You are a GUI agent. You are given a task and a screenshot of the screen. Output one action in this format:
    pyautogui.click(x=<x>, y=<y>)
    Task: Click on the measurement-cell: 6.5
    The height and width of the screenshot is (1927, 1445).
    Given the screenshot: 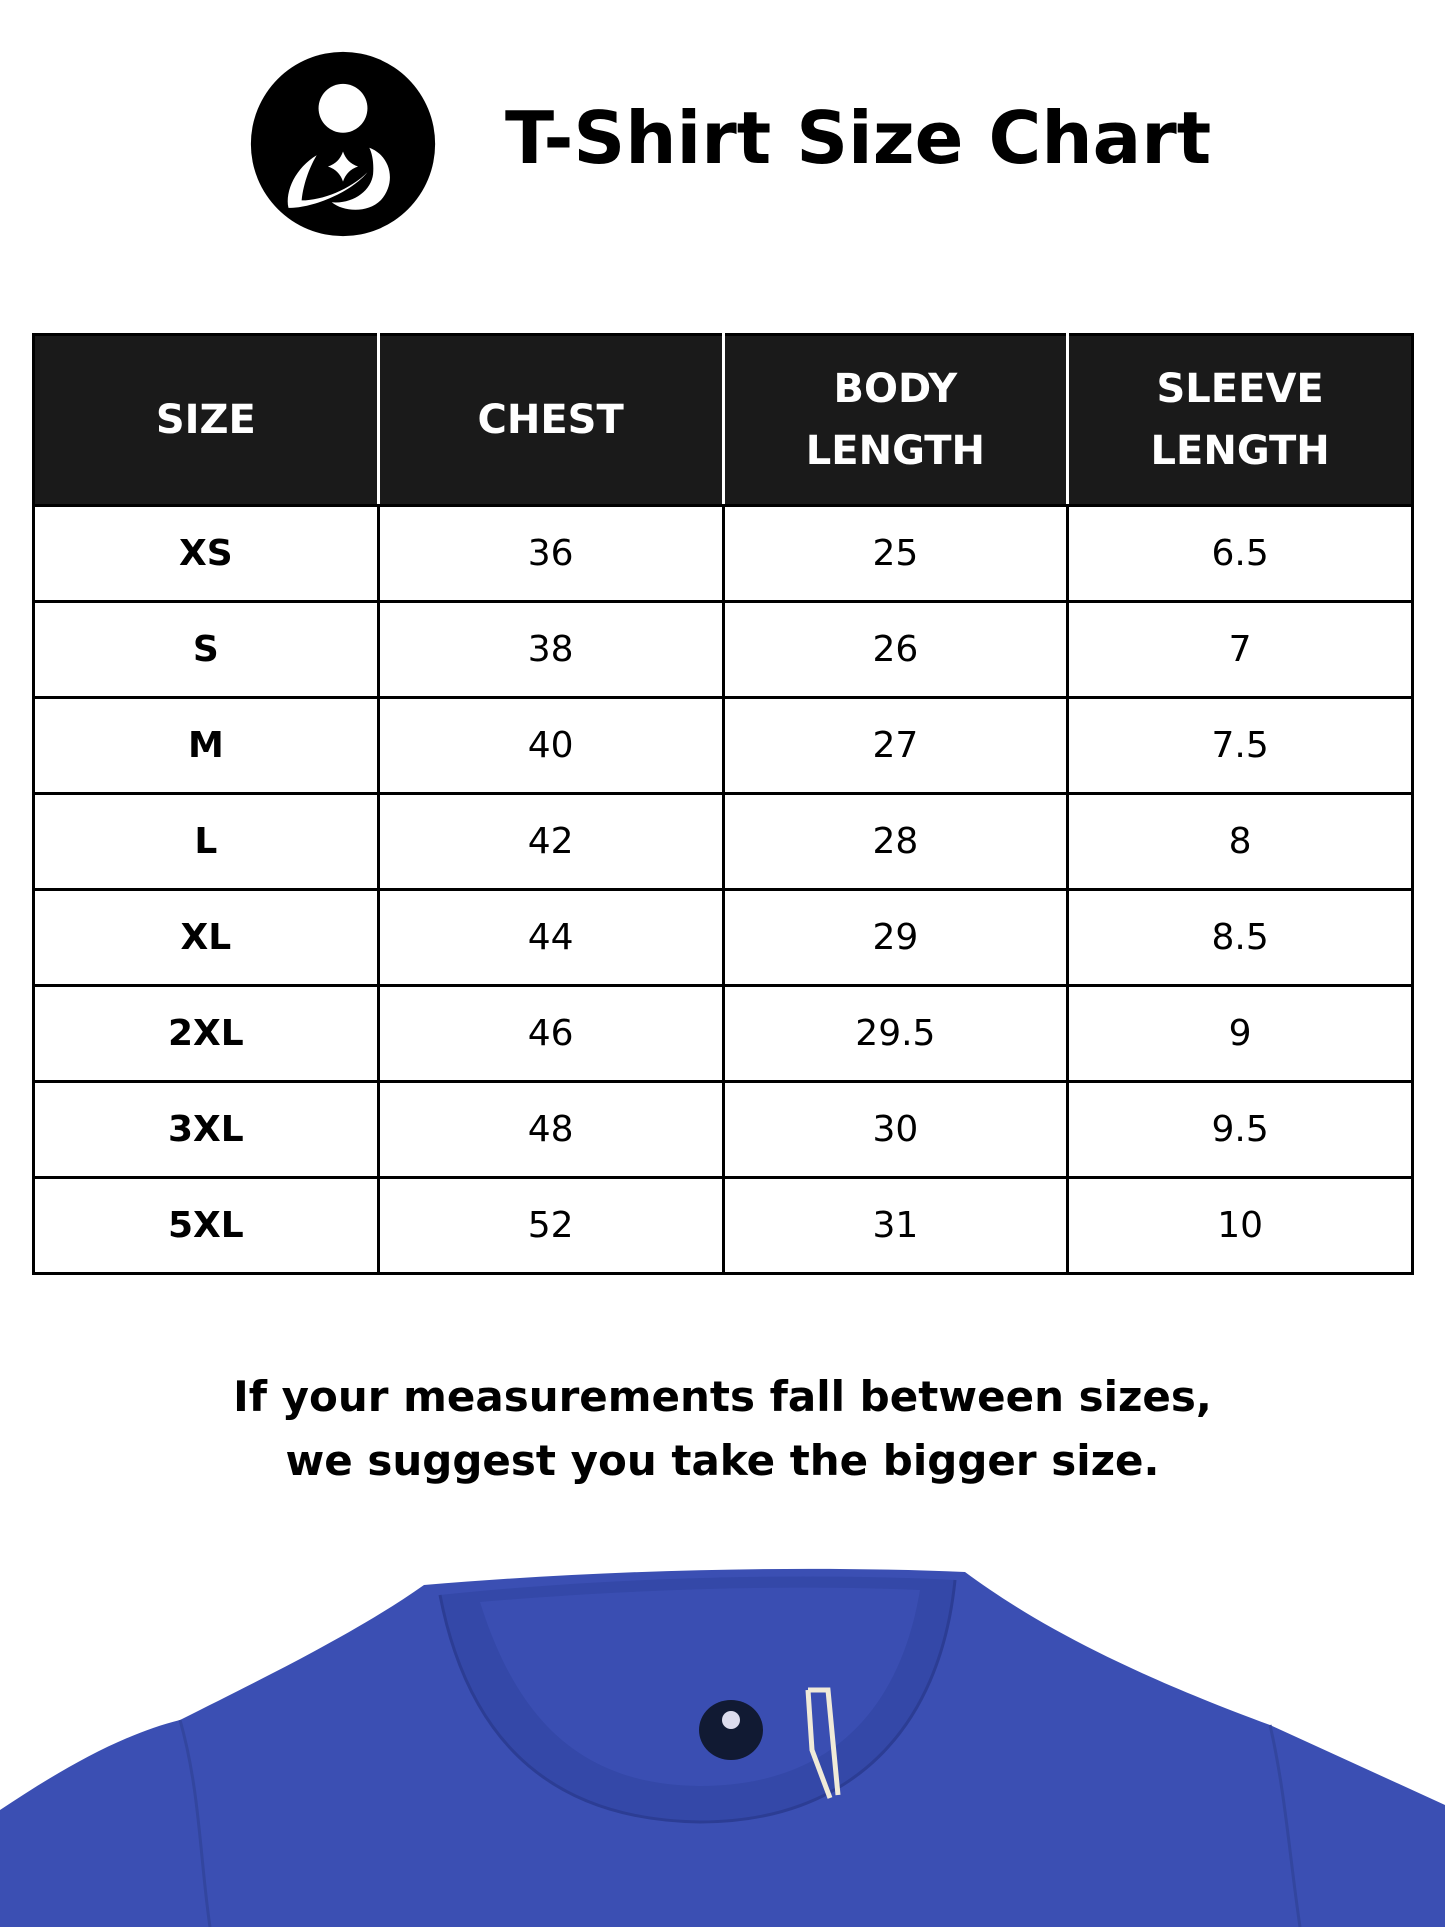 What is the action you would take?
    pyautogui.click(x=1240, y=553)
    